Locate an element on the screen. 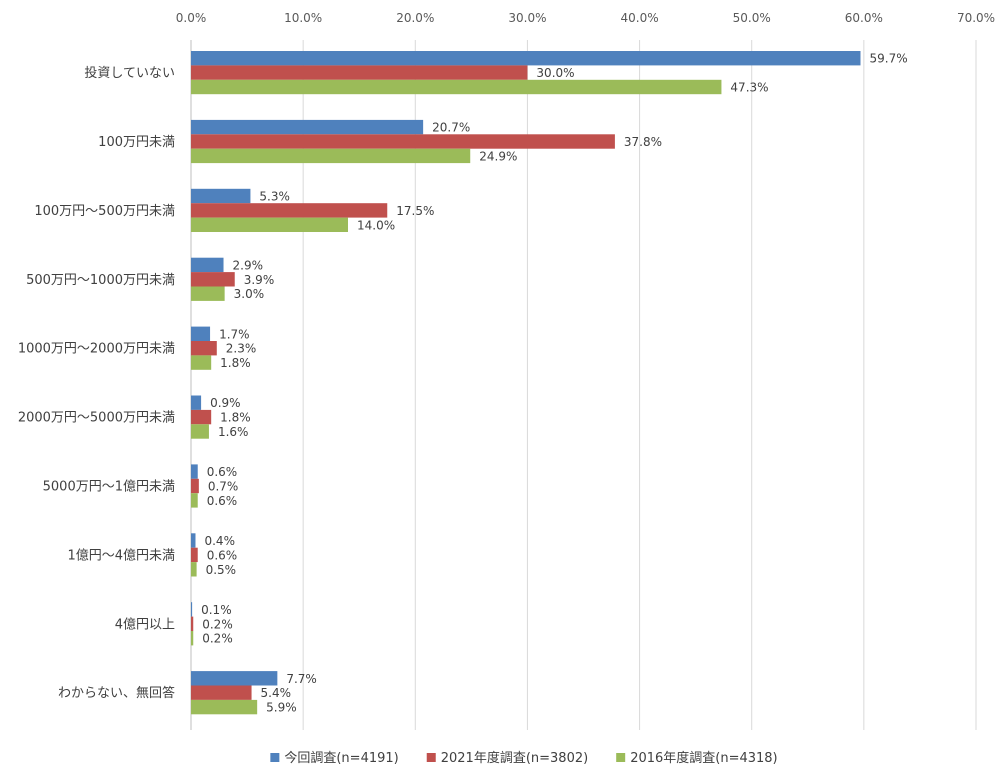 The height and width of the screenshot is (777, 1008). category-label: 100万円未満 is located at coordinates (136, 142).